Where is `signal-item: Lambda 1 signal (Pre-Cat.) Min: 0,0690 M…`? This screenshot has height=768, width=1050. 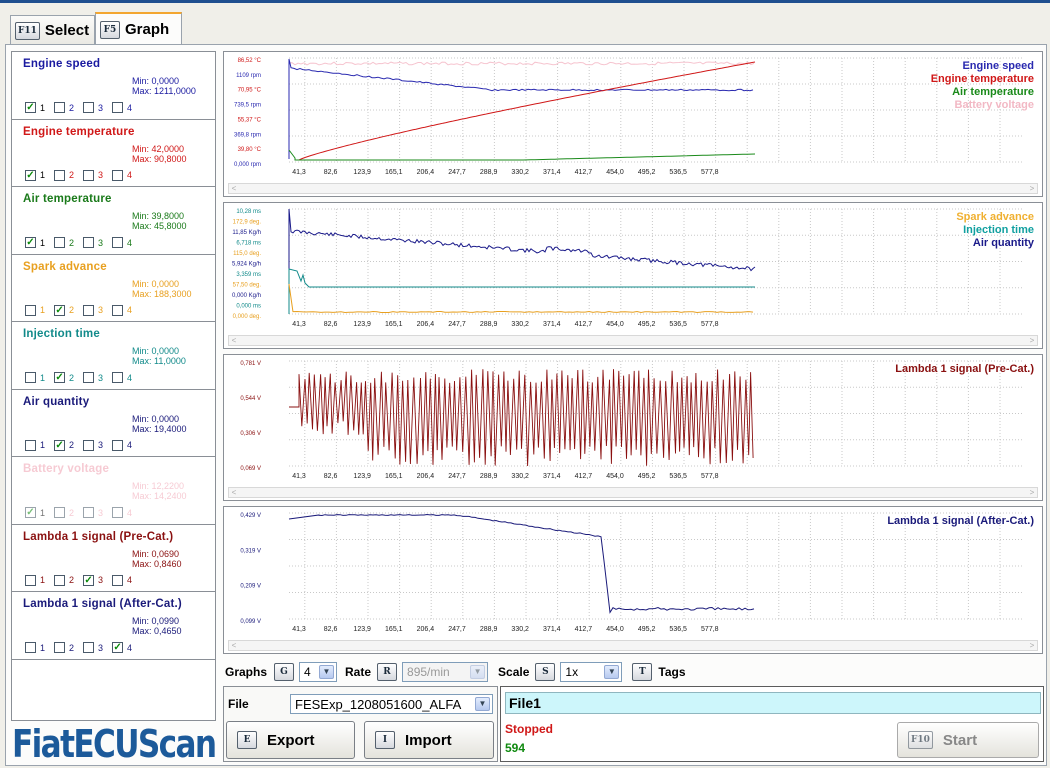 signal-item: Lambda 1 signal (Pre-Cat.) Min: 0,0690 M… is located at coordinates (113, 558).